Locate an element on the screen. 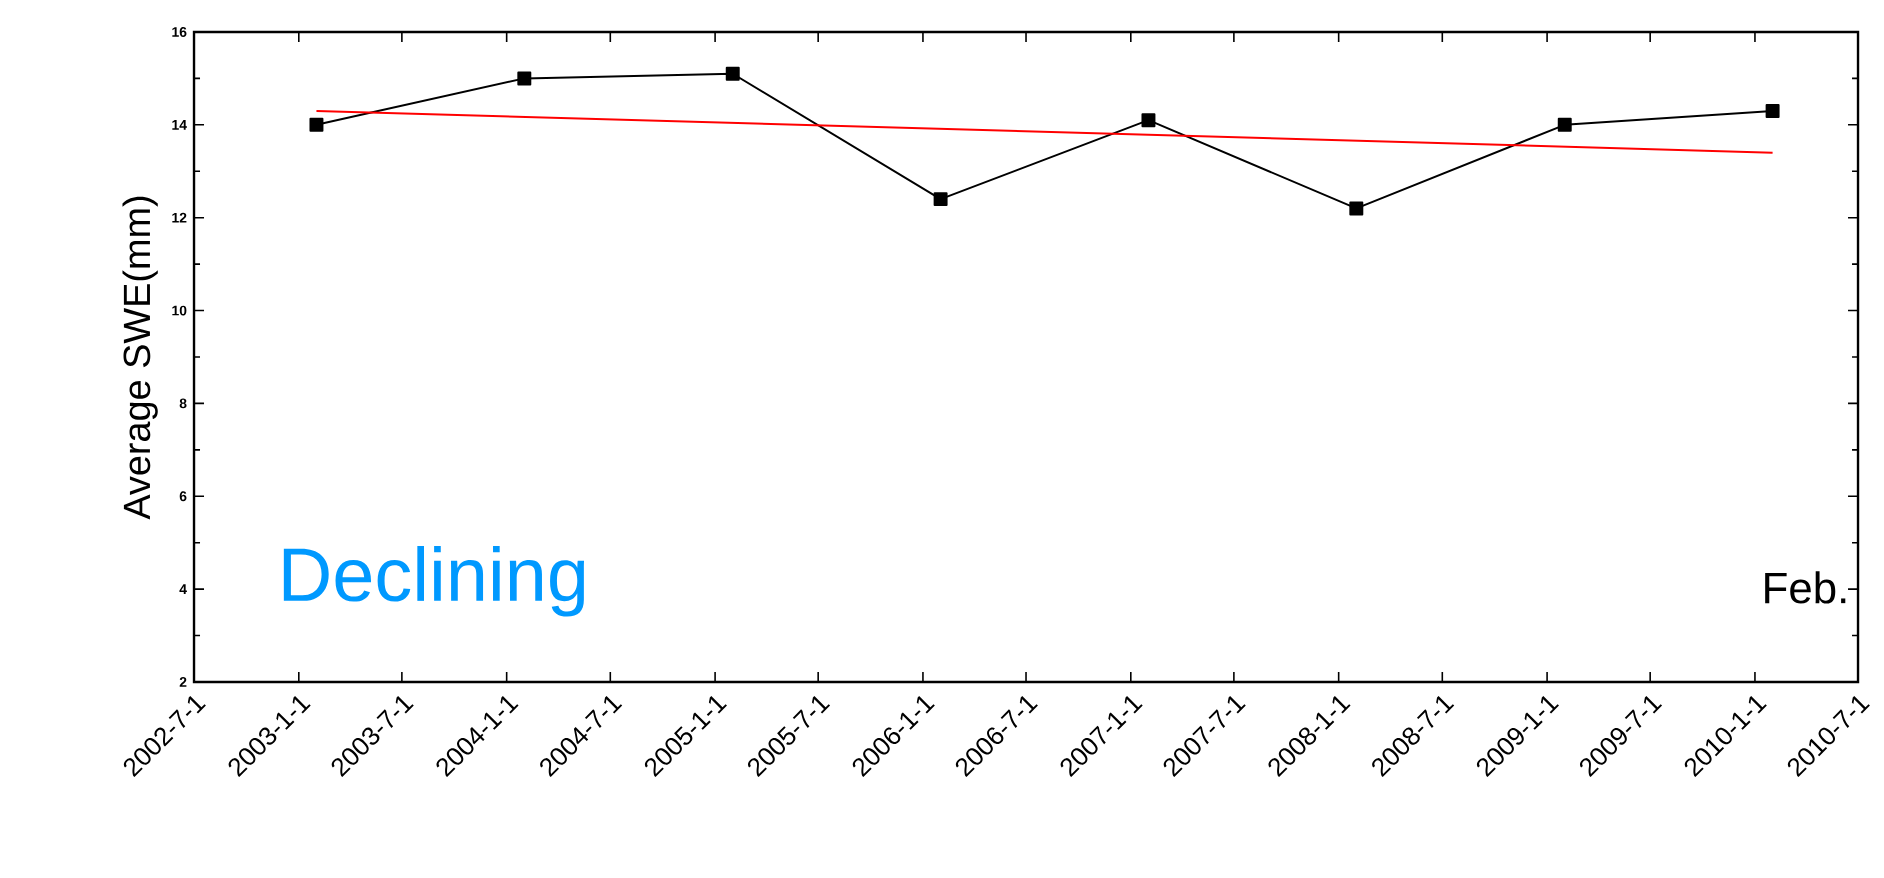  y-axis-title: Average SWE(mm) is located at coordinates (140, 358).